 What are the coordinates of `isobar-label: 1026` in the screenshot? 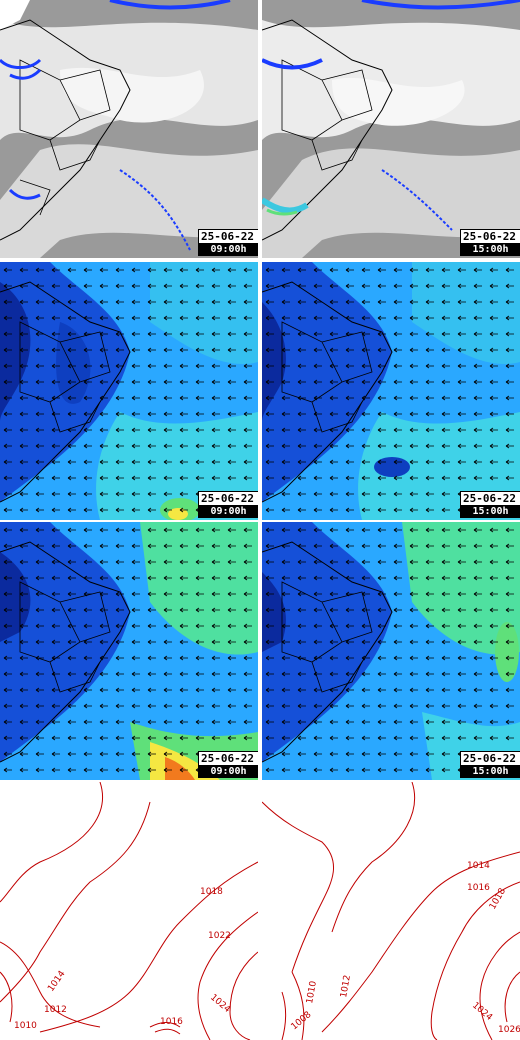 It's located at (509, 1030).